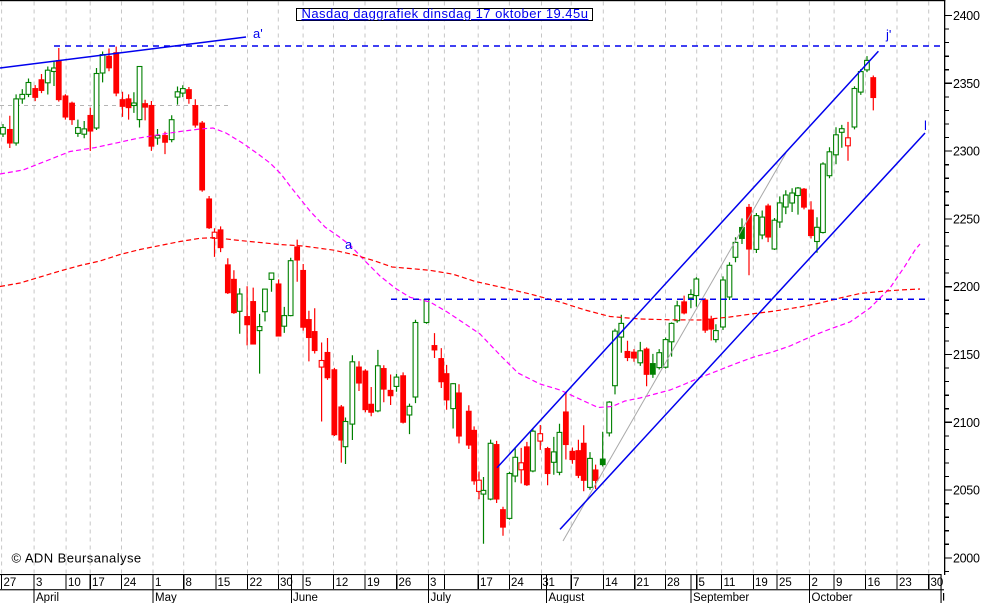  Describe the element at coordinates (673, 583) in the screenshot. I see `svg-text: 28` at that location.